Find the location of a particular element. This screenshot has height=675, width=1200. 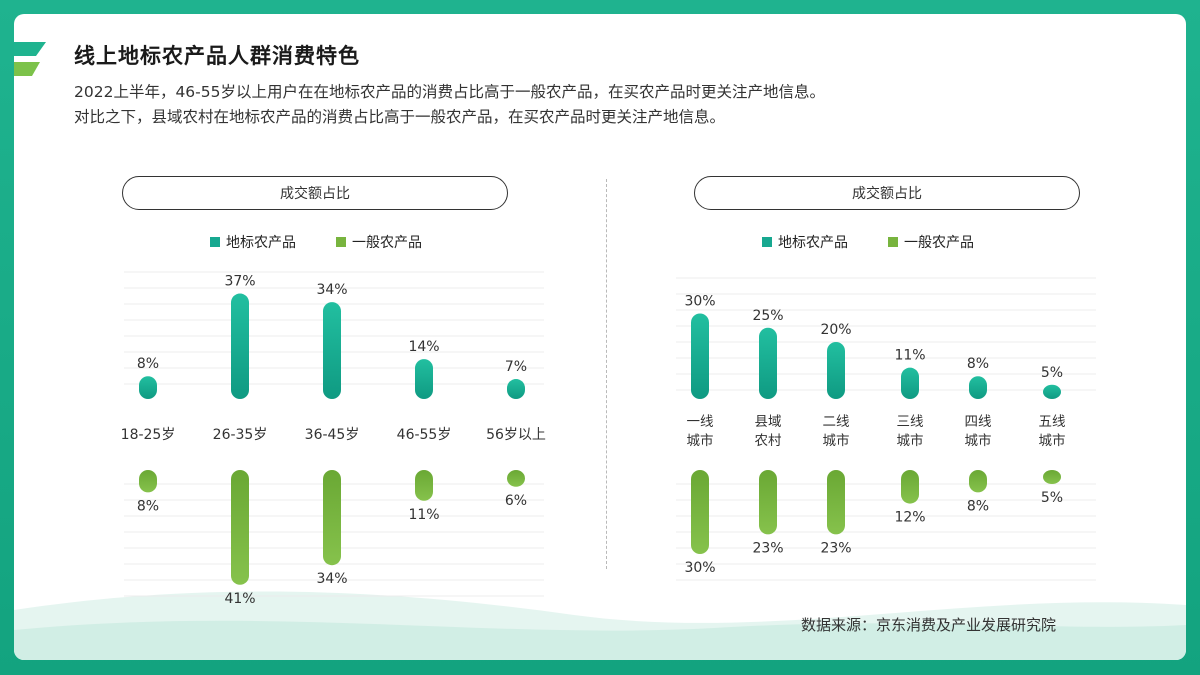

category-label: 五线 is located at coordinates (1052, 422).